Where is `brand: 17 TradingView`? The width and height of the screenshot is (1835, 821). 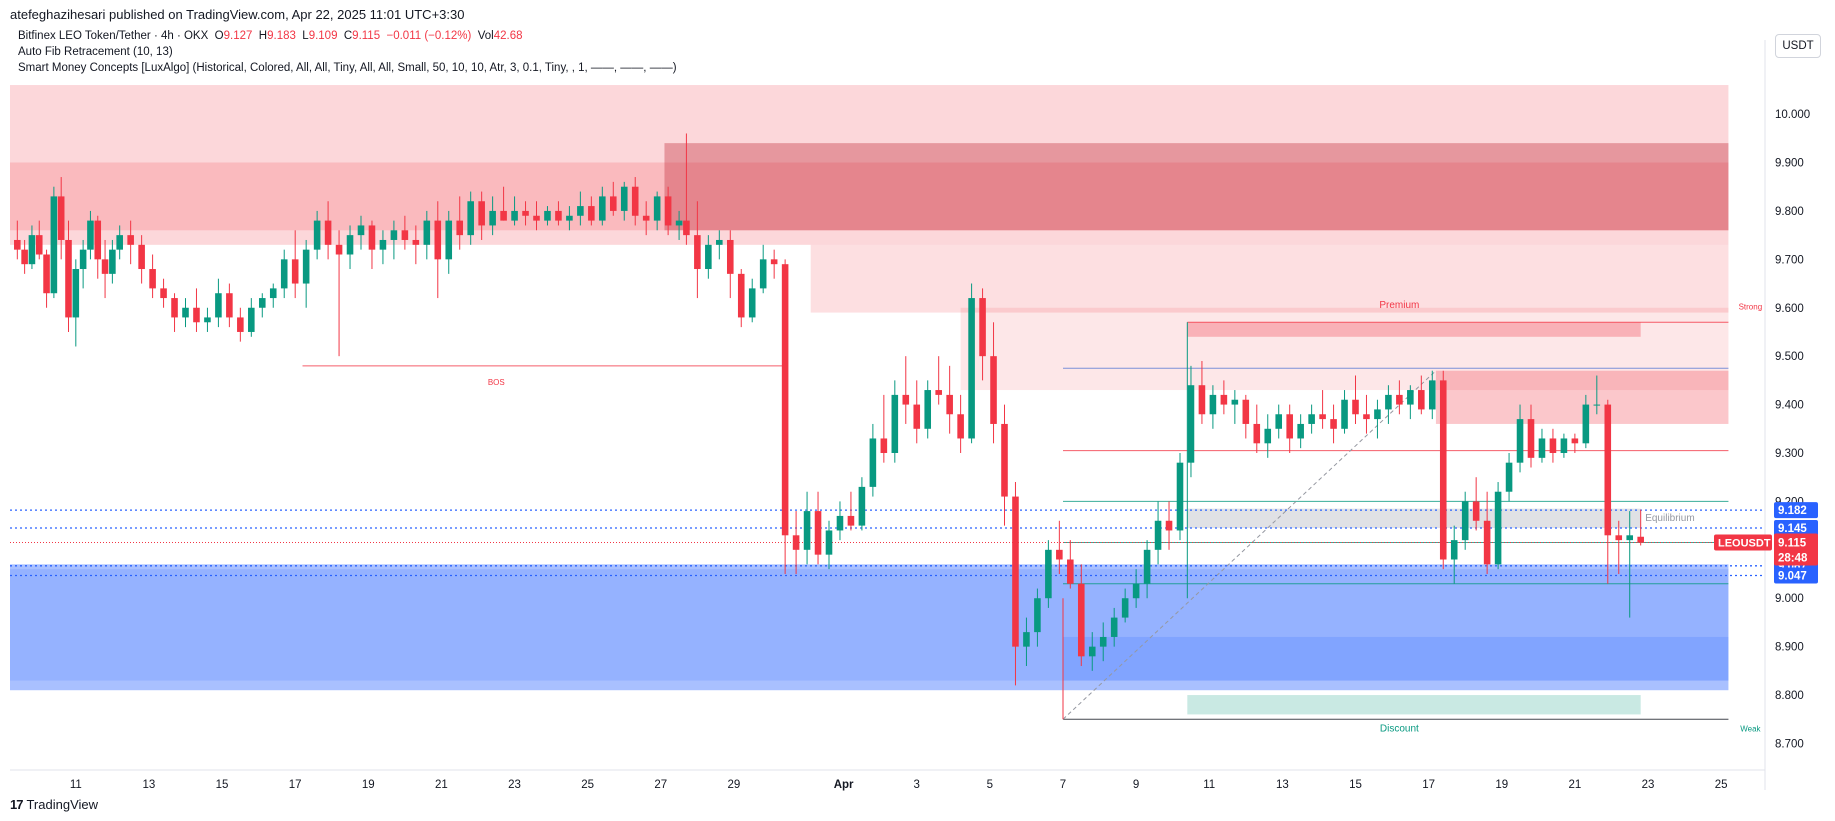 brand: 17 TradingView is located at coordinates (54, 804).